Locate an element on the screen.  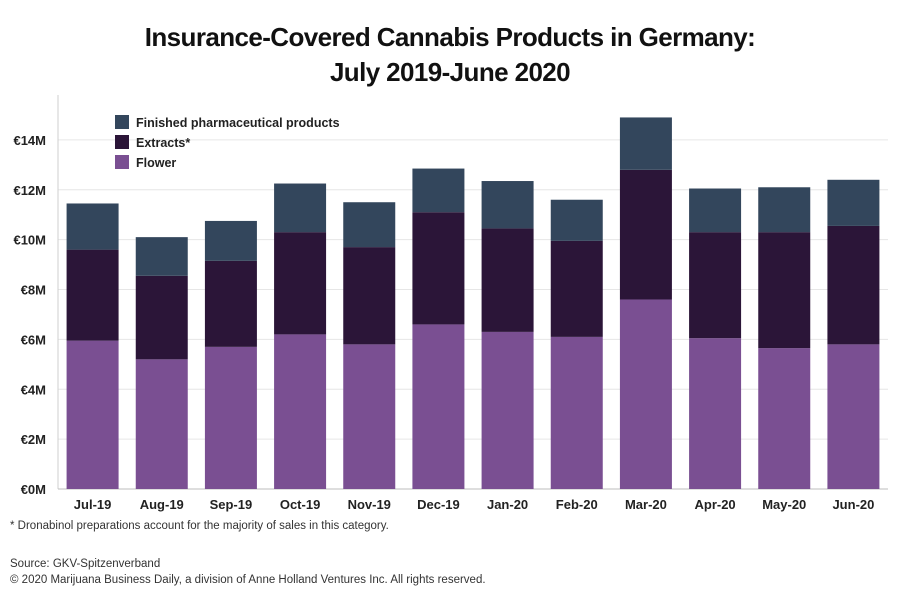
x-tick-label: Dec-19 is located at coordinates (438, 504).